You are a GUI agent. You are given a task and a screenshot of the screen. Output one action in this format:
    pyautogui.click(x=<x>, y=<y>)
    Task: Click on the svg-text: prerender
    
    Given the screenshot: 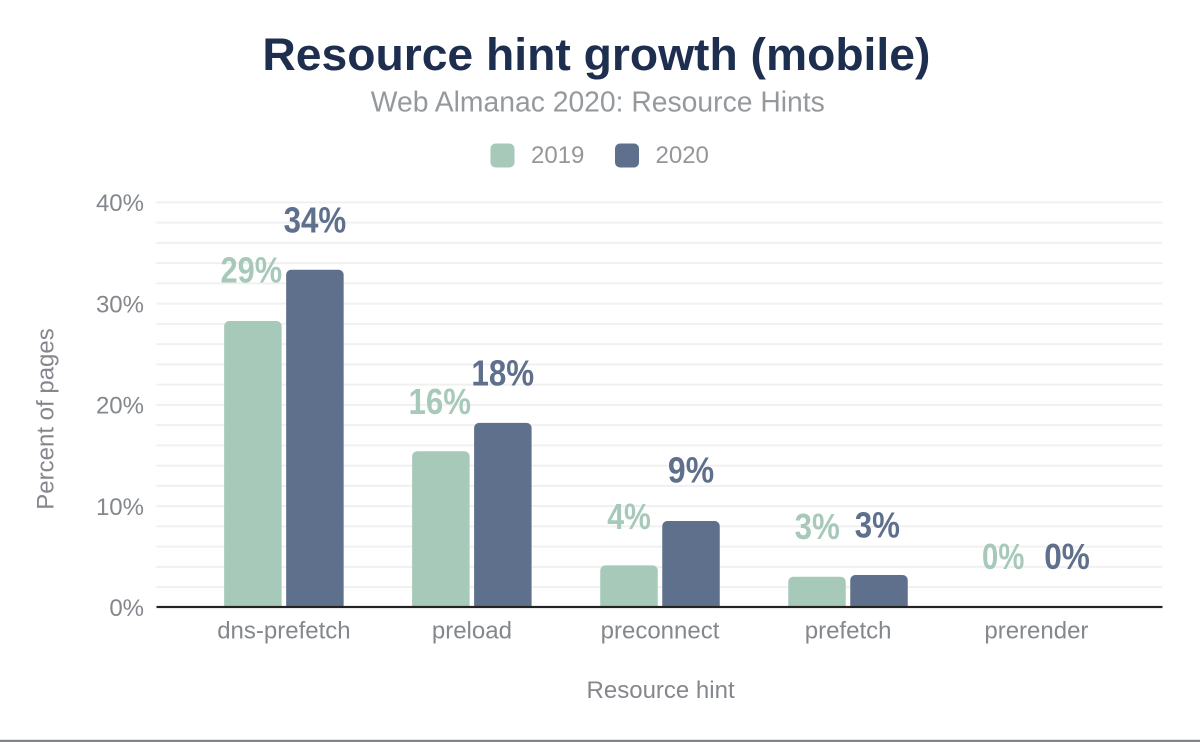 What is the action you would take?
    pyautogui.click(x=1036, y=630)
    